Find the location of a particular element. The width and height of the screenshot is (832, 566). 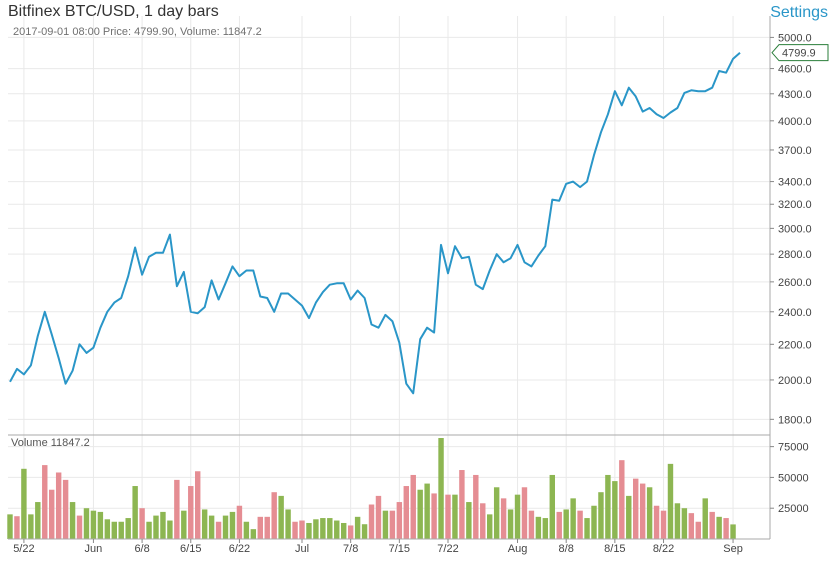

last-price-label: 4799.9 is located at coordinates (799, 54).